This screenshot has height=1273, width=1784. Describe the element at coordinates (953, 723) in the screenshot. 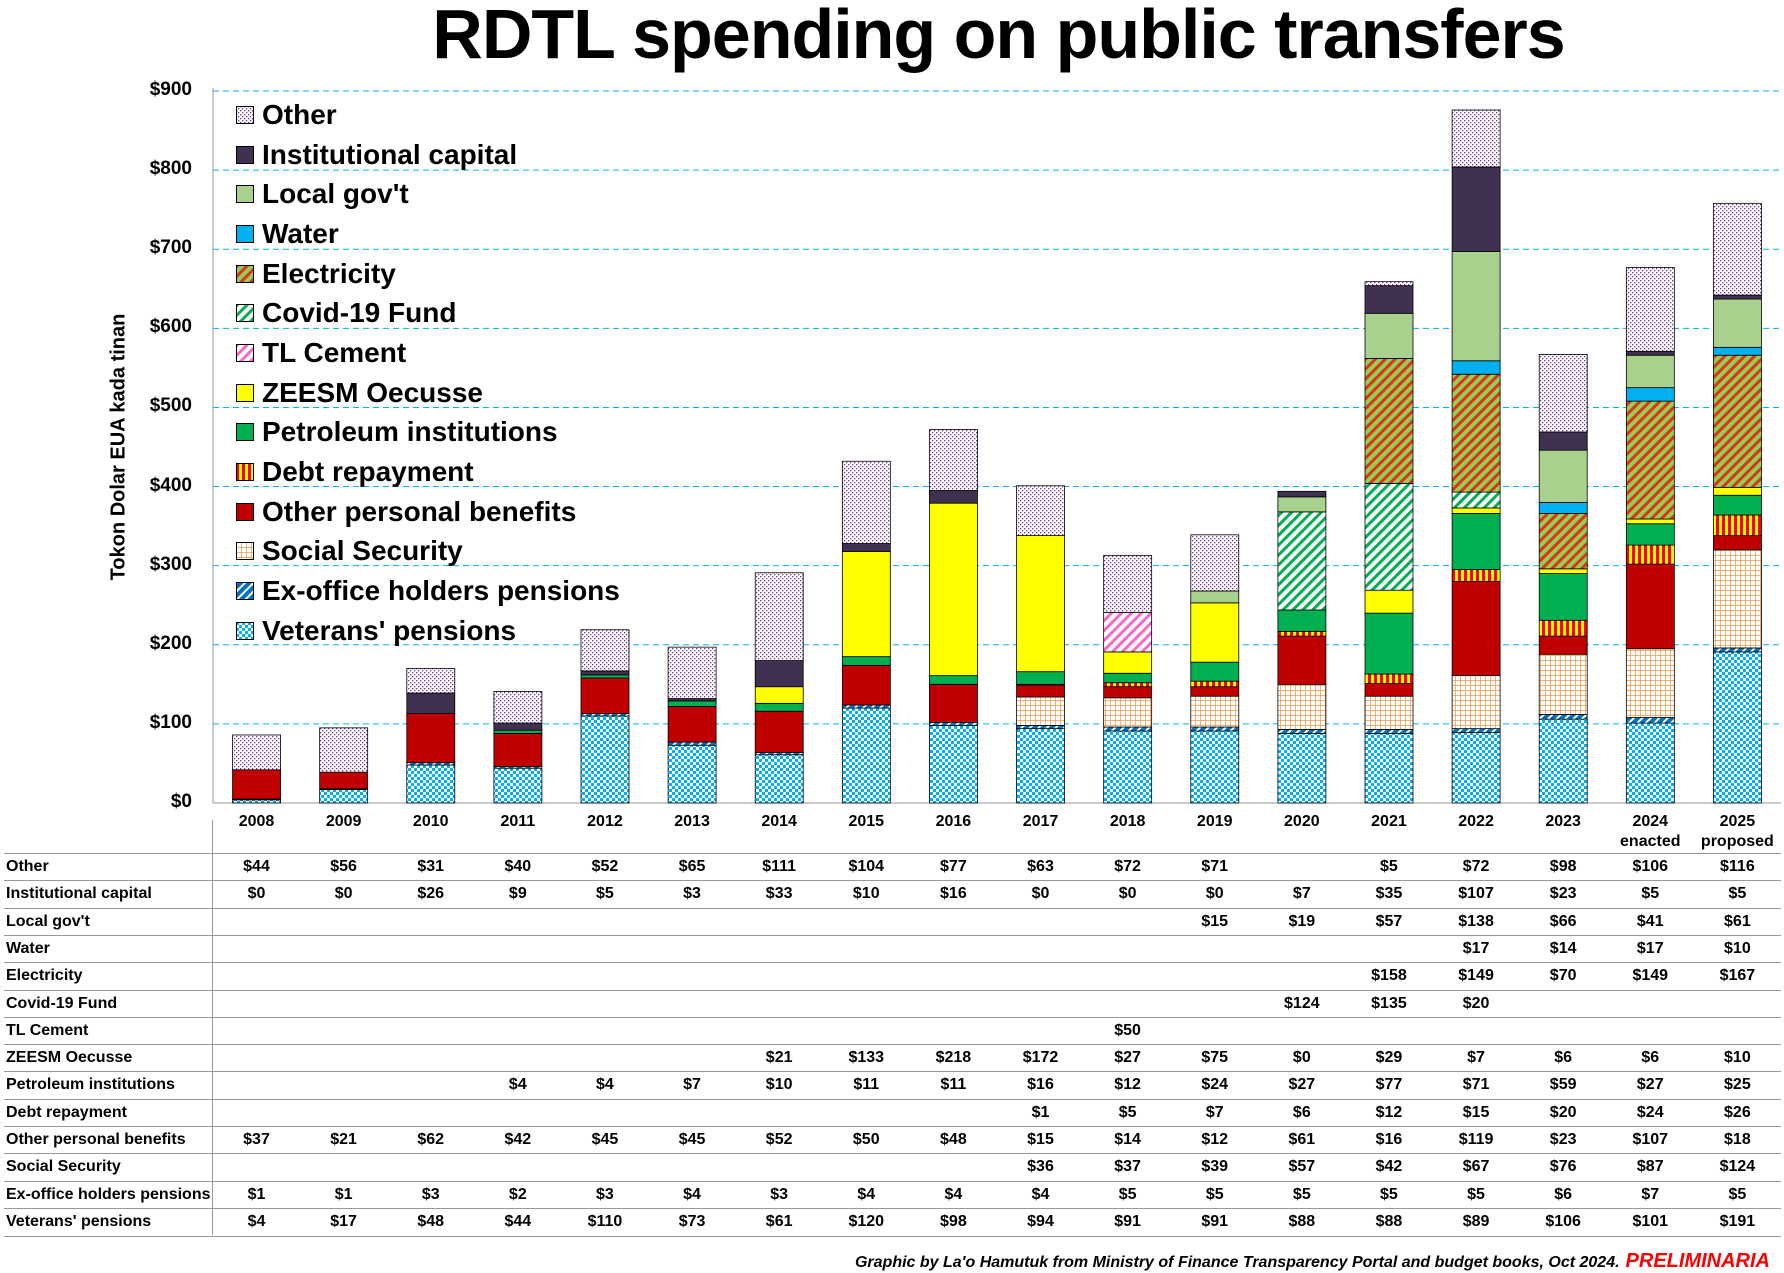

I see `bar-ex-office-holders-pensions-2016` at that location.